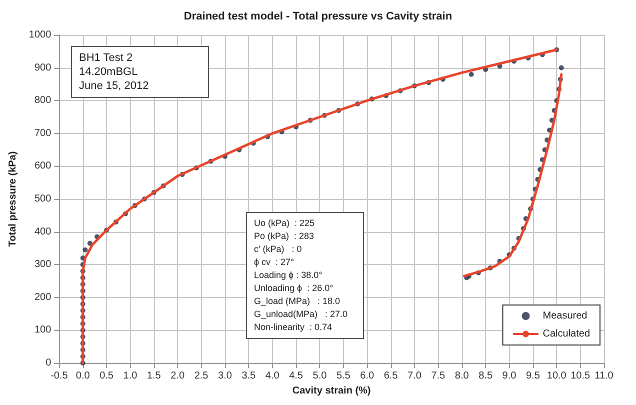  I want to click on x-tick-label: 11.0, so click(604, 376).